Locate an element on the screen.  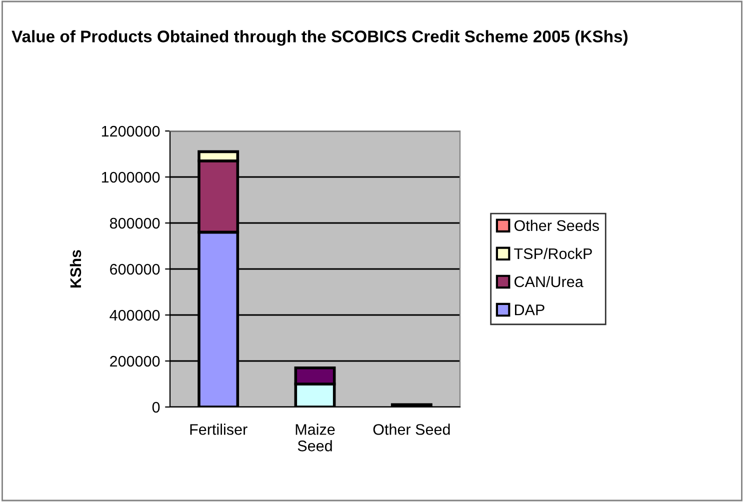
legend-label: Other Seeds is located at coordinates (556, 226).